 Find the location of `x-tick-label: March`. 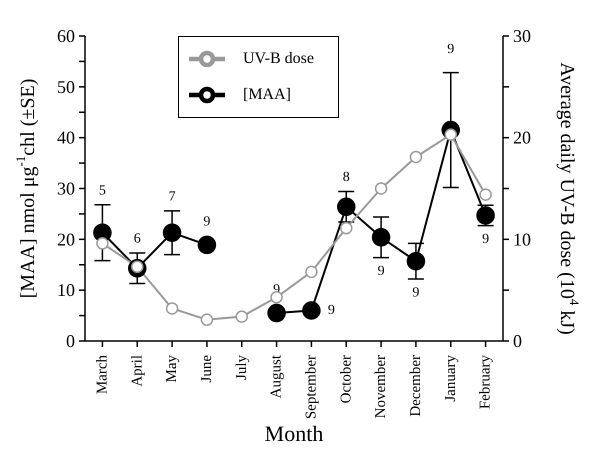

x-tick-label: March is located at coordinates (102, 374).